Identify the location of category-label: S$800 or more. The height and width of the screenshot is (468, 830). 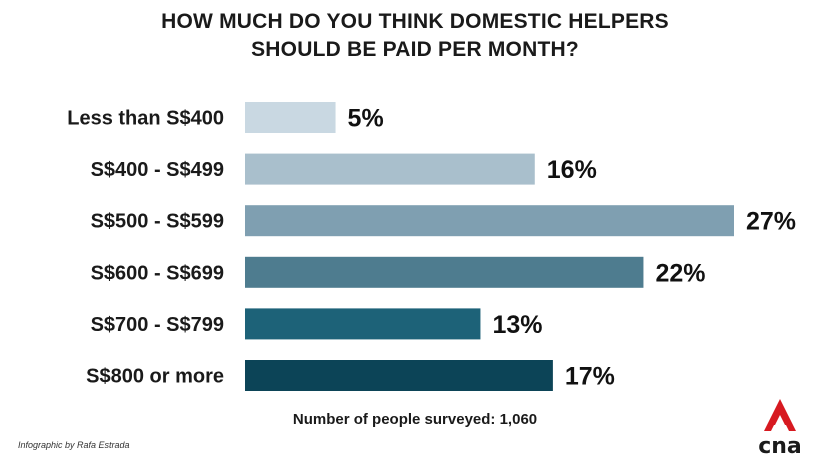
(155, 377).